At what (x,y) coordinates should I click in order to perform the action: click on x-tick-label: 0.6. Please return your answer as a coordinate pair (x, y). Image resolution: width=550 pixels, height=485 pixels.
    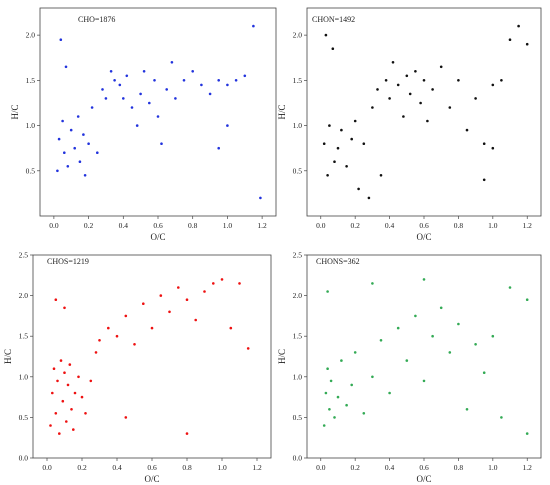
    Looking at the image, I should click on (158, 225).